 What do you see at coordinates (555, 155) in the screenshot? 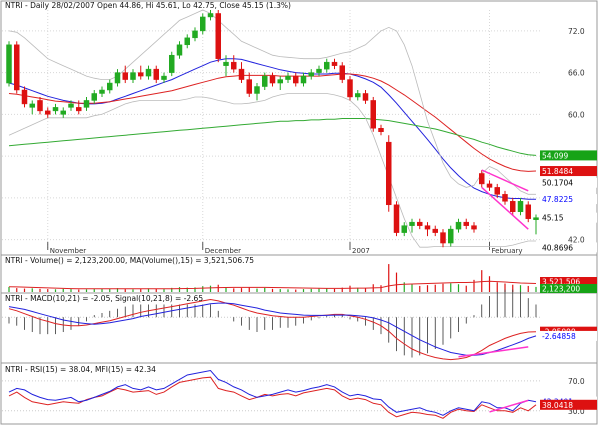
I see `price-value-label: 54.099` at bounding box center [555, 155].